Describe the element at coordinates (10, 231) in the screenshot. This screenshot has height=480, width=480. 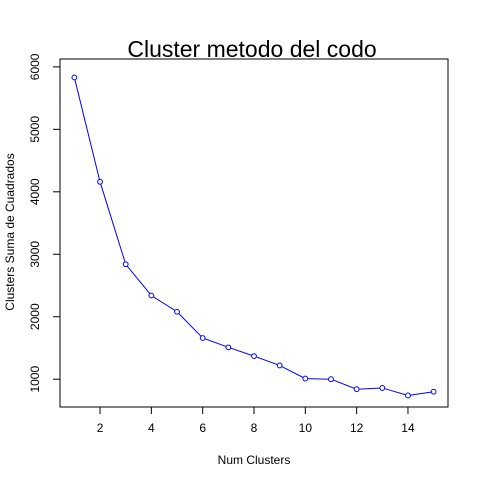
I see `y-axis-label: Clusters Suma de Cuadrados` at that location.